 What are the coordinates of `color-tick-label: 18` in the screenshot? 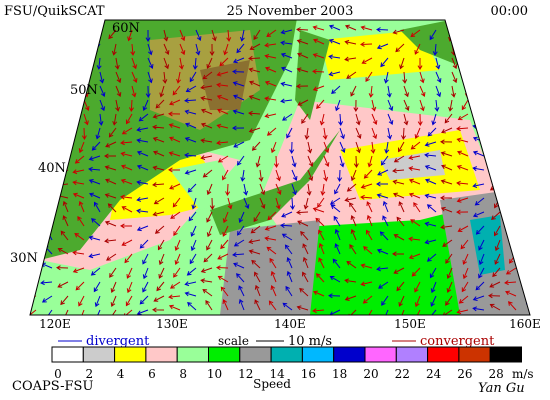 It's located at (339, 374).